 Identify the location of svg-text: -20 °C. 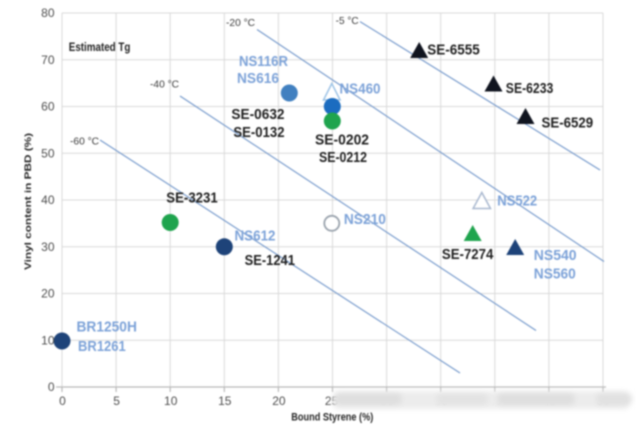
(240, 23).